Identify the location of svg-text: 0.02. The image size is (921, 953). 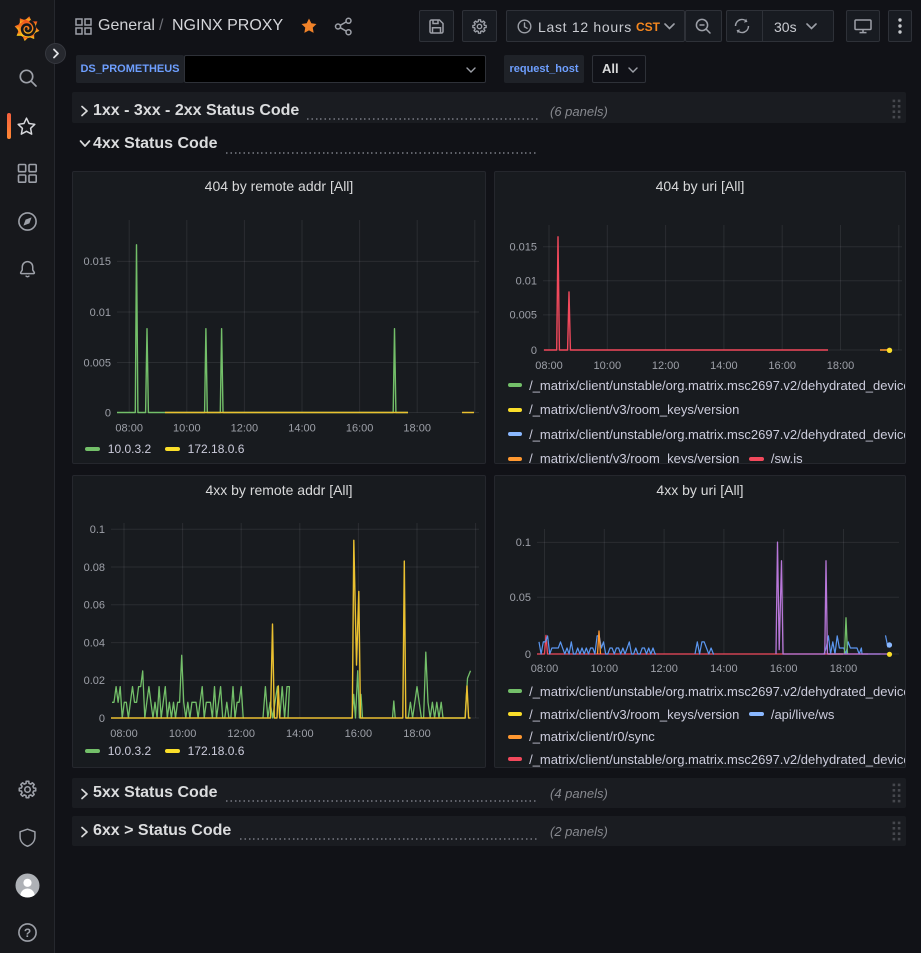
(94, 681).